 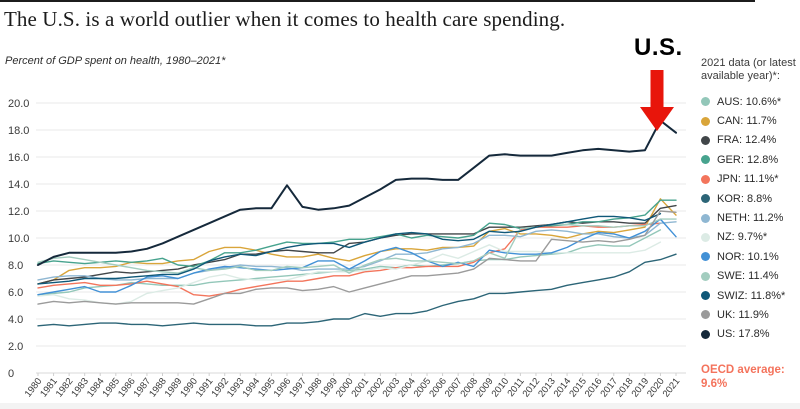 I want to click on legend-item: GER: 12.8%, so click(x=750, y=159).